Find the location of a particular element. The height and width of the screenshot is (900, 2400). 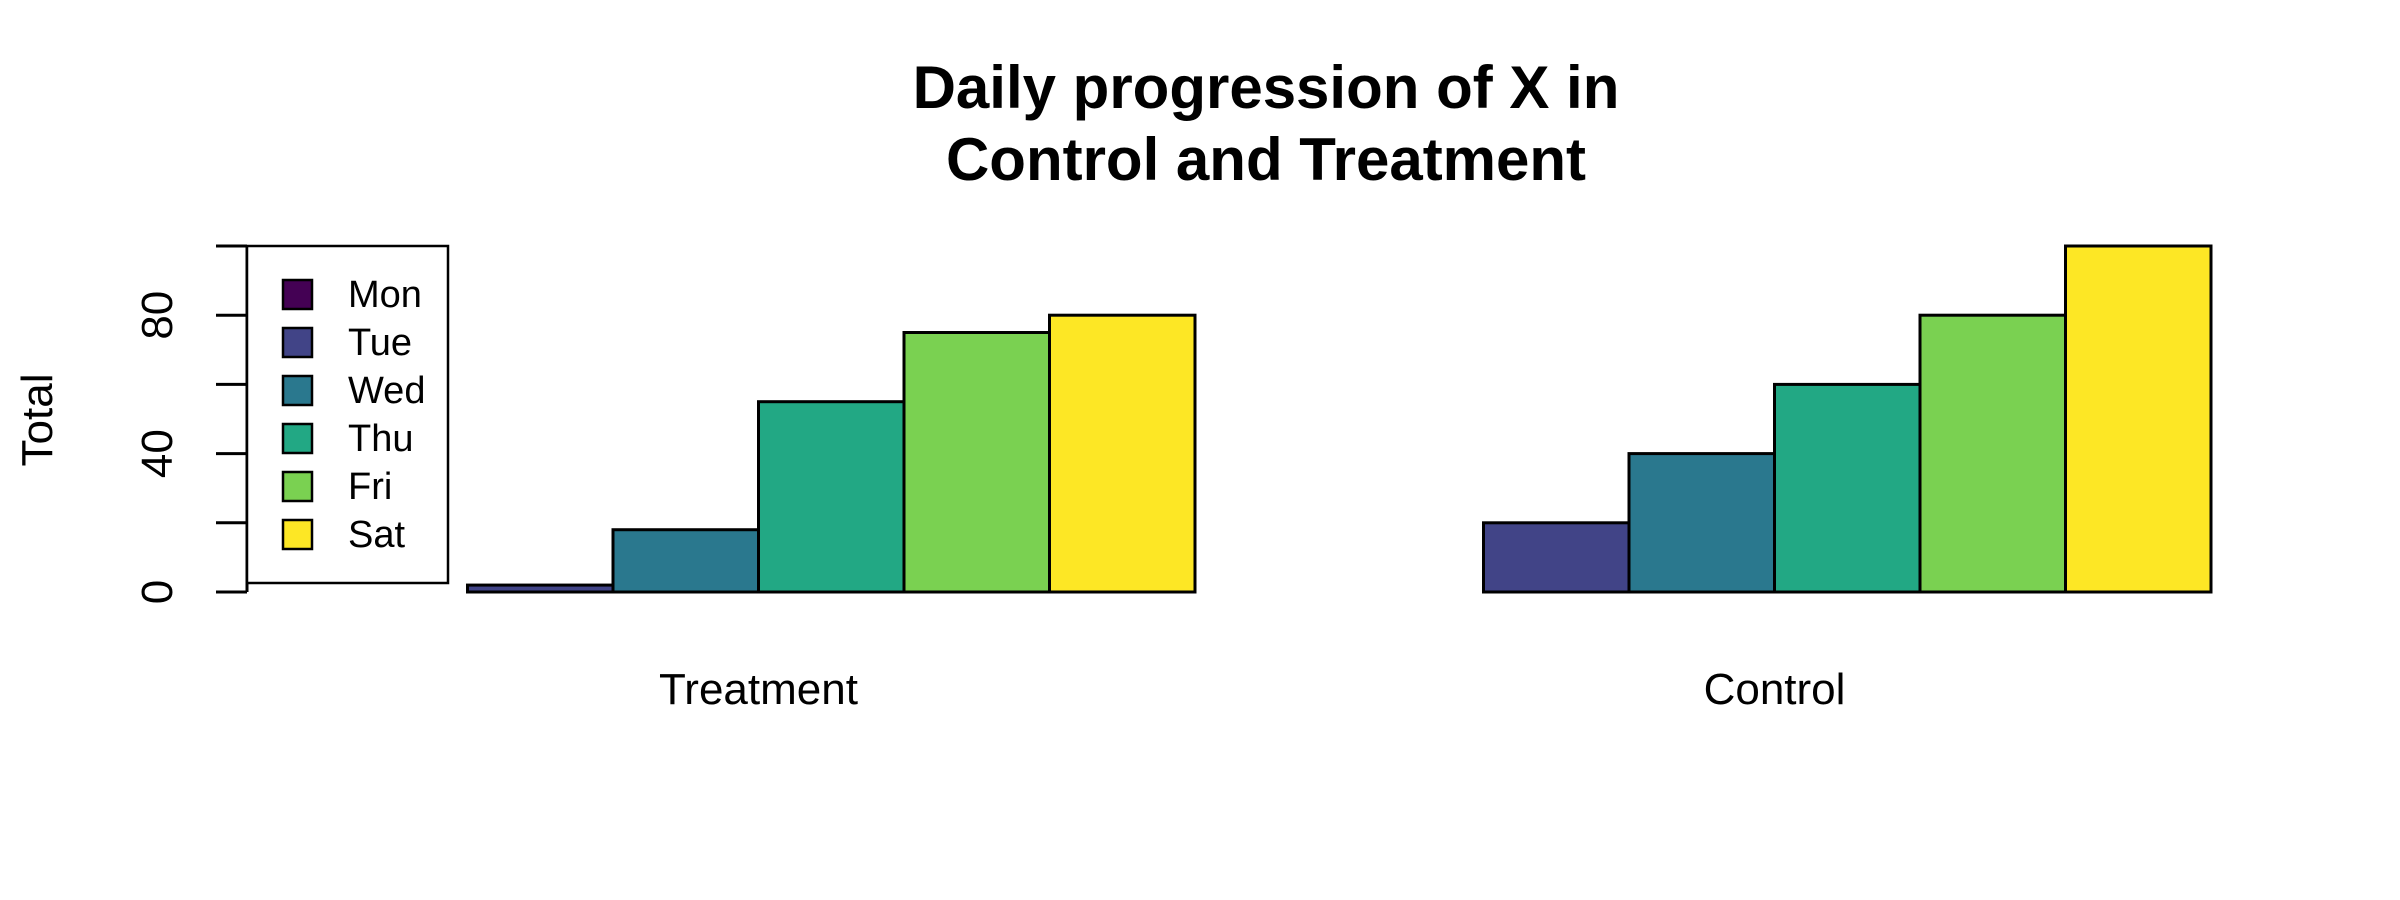

x-label-control: Control is located at coordinates (1775, 689).